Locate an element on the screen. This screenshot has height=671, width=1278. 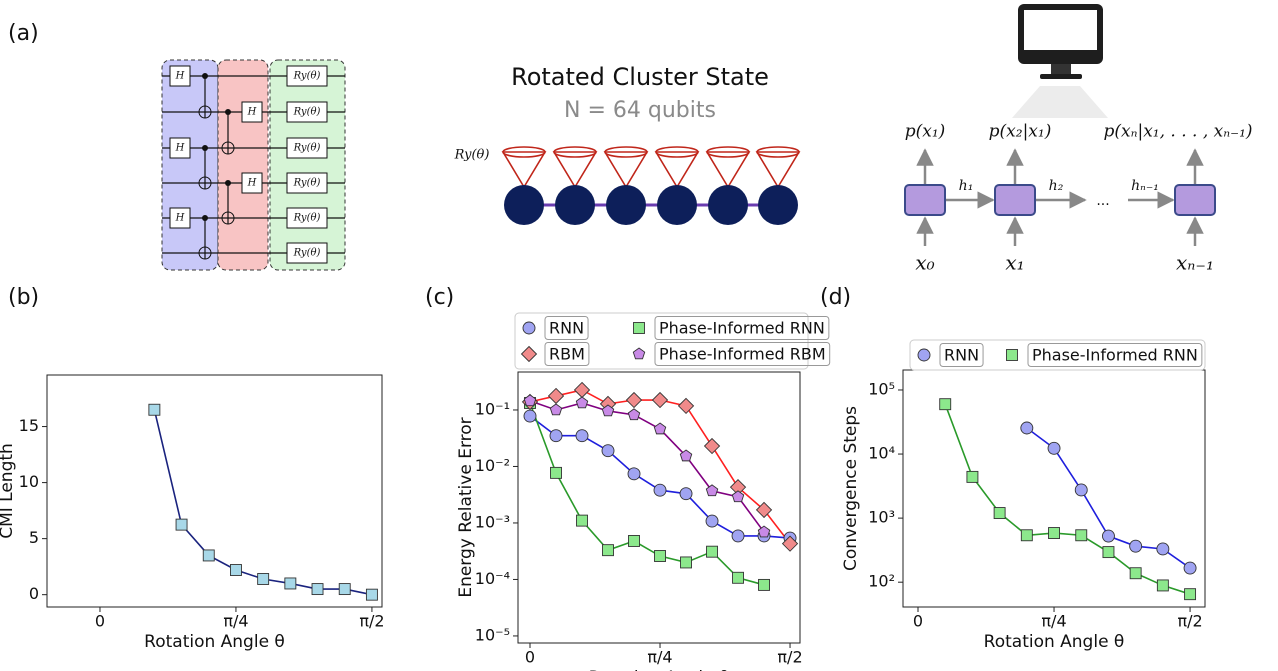
y-tick-label: 10⁻² is located at coordinates (492, 465).